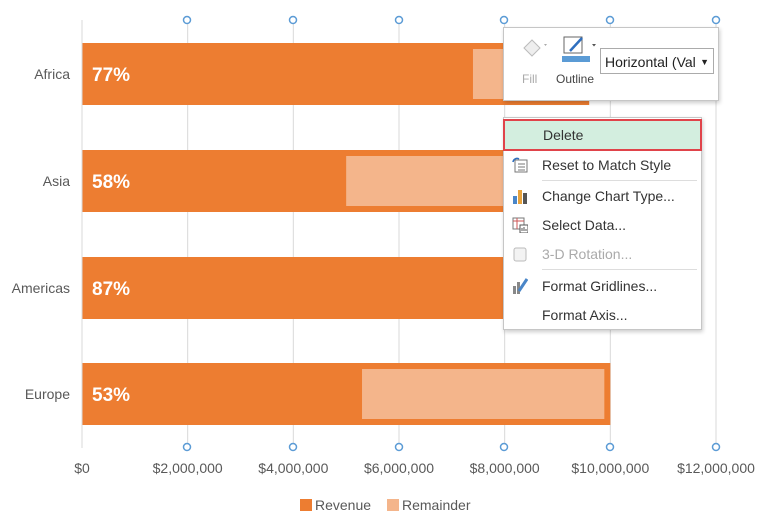 Image resolution: width=768 pixels, height=520 pixels. I want to click on x-tick-label: $2,000,000, so click(188, 468).